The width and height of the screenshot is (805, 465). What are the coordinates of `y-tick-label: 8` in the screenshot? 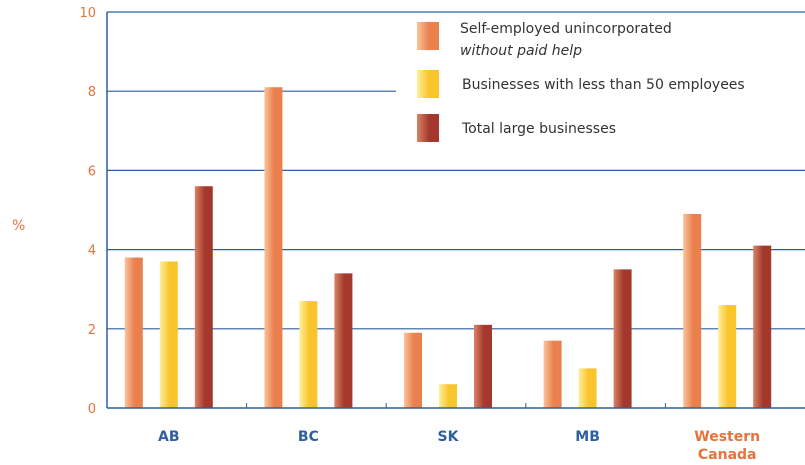 It's located at (92, 92).